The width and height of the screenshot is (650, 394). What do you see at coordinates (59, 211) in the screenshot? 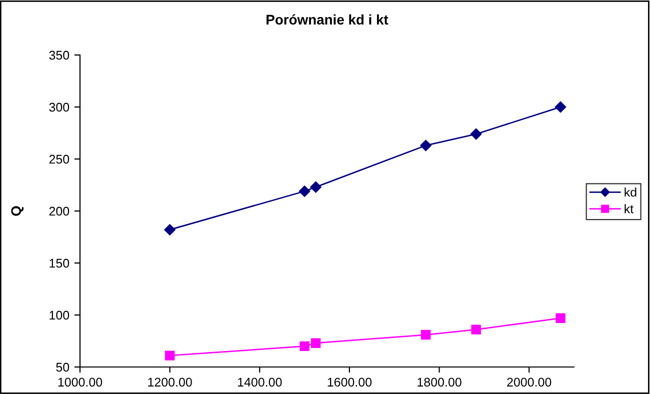
I see `y-tick-label: 200` at bounding box center [59, 211].